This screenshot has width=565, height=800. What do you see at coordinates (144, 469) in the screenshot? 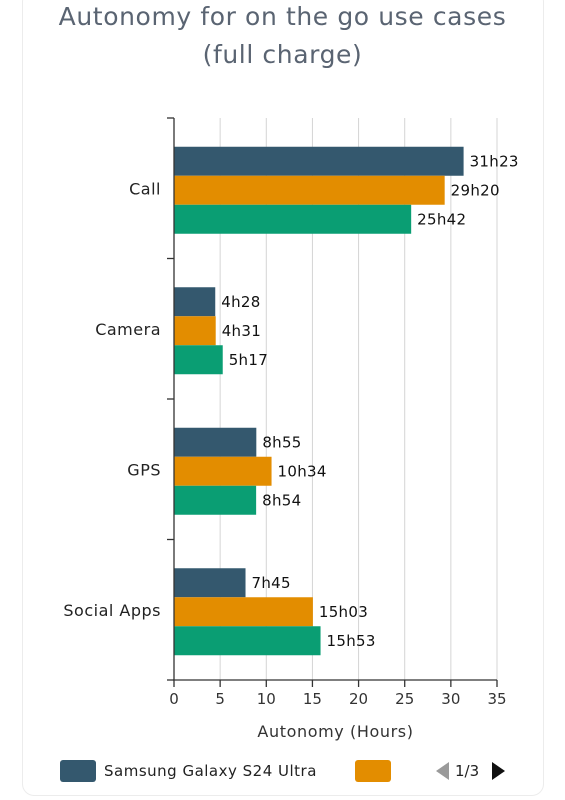
I see `category-label: GPS` at bounding box center [144, 469].